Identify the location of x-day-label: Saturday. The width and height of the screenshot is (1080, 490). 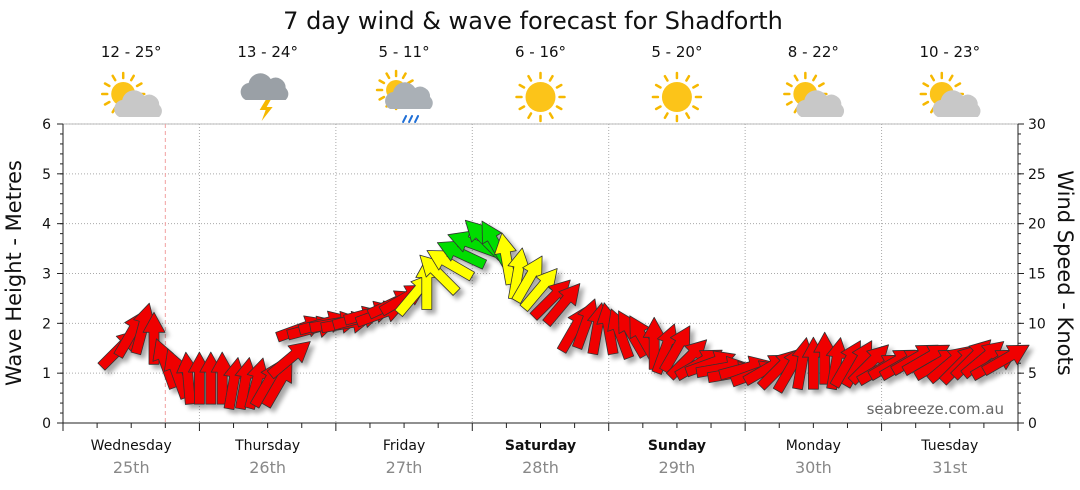
(540, 446).